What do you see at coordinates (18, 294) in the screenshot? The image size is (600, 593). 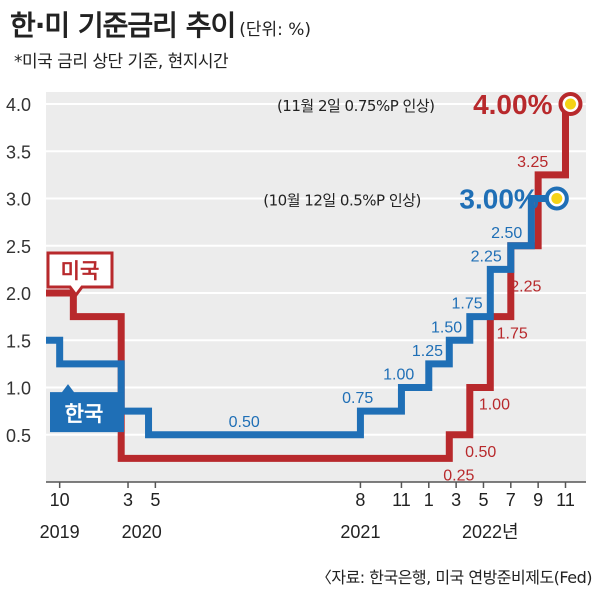 I see `y-tick-label: 2.0` at bounding box center [18, 294].